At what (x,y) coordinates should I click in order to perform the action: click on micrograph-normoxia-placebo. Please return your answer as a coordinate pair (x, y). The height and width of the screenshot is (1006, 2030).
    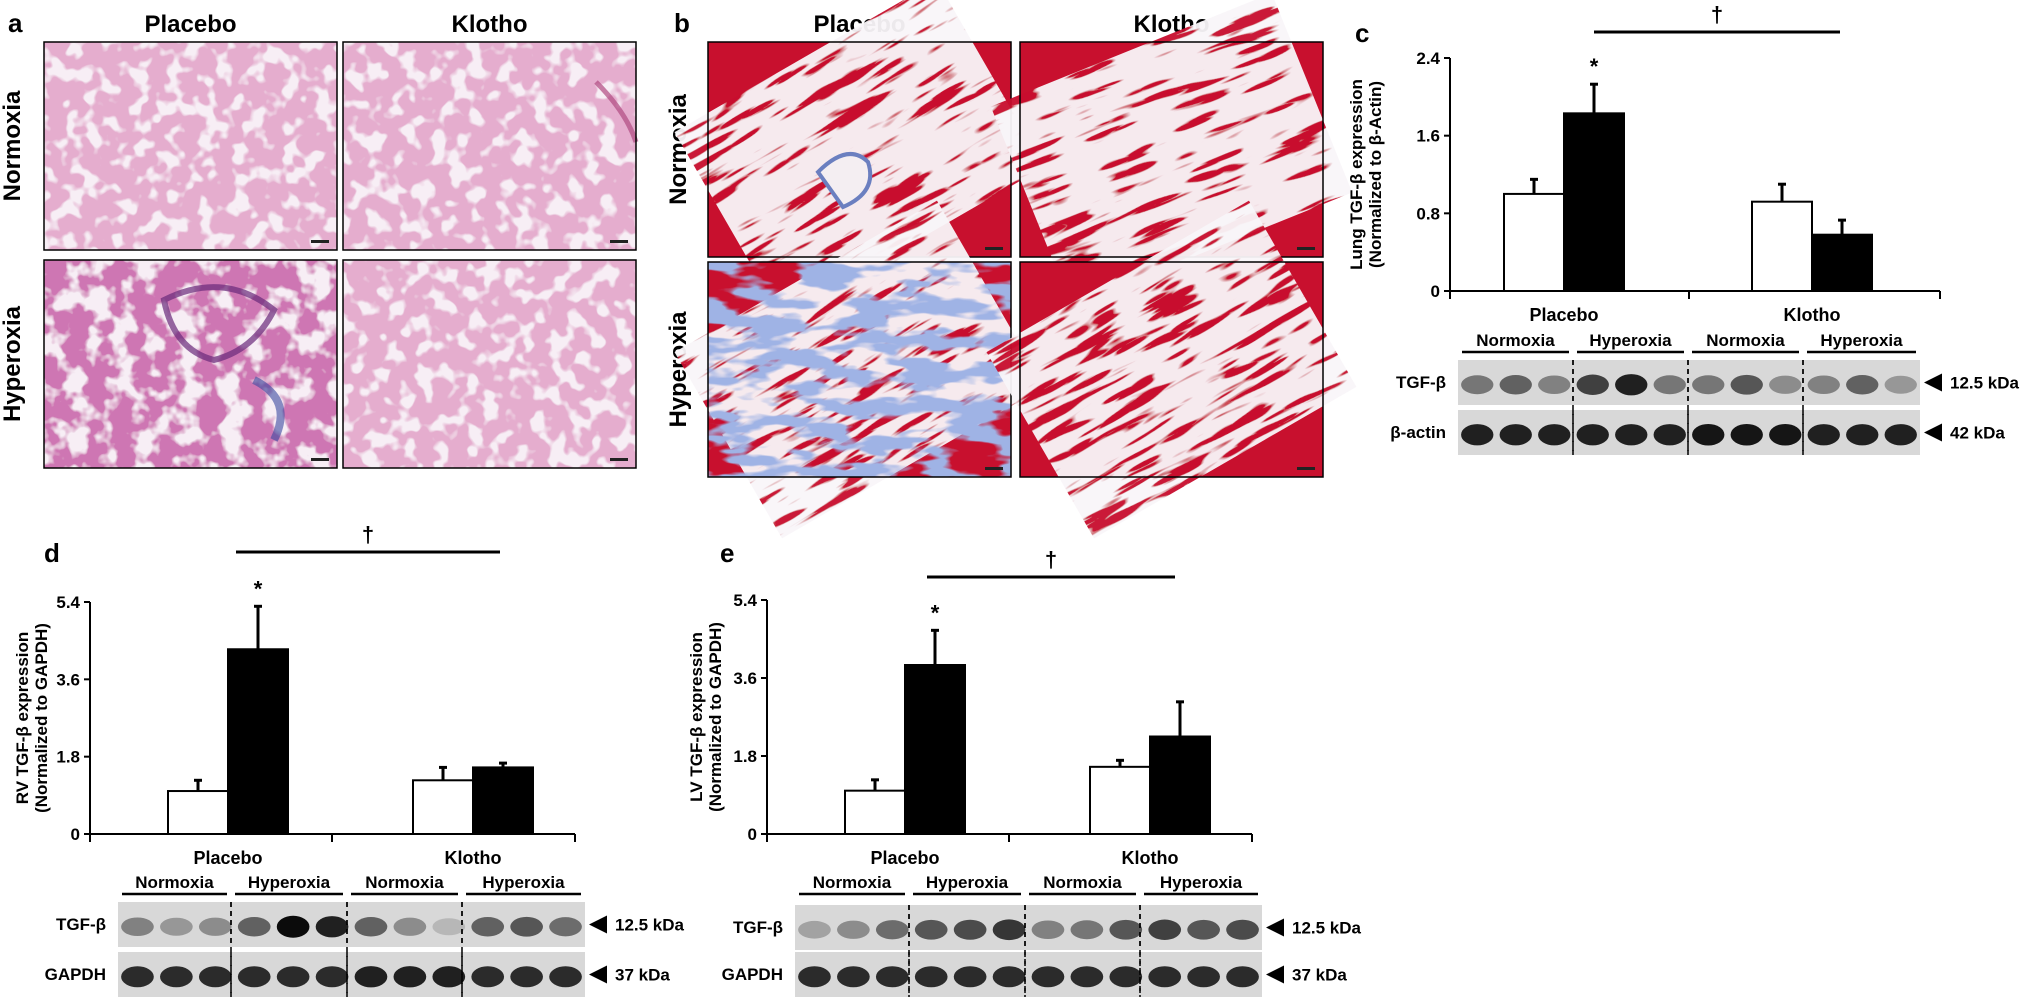
    Looking at the image, I should click on (190, 146).